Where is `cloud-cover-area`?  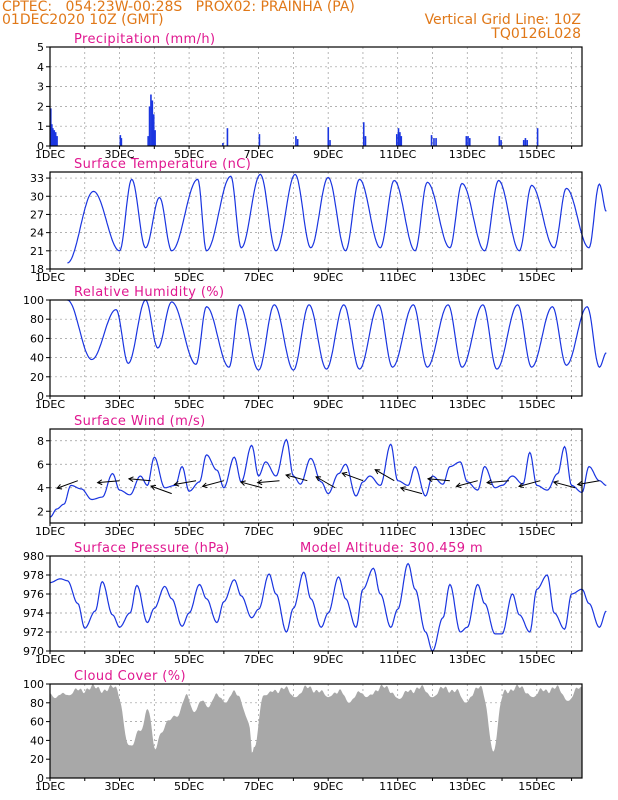 cloud-cover-area is located at coordinates (316, 731).